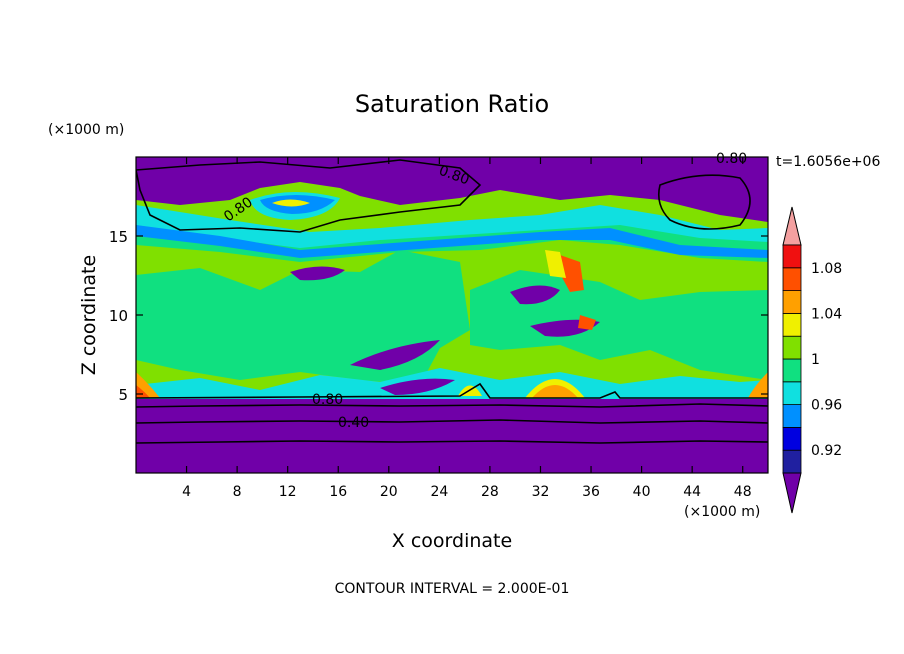 The image size is (904, 654). What do you see at coordinates (118, 316) in the screenshot?
I see `y-tick-label: 10` at bounding box center [118, 316].